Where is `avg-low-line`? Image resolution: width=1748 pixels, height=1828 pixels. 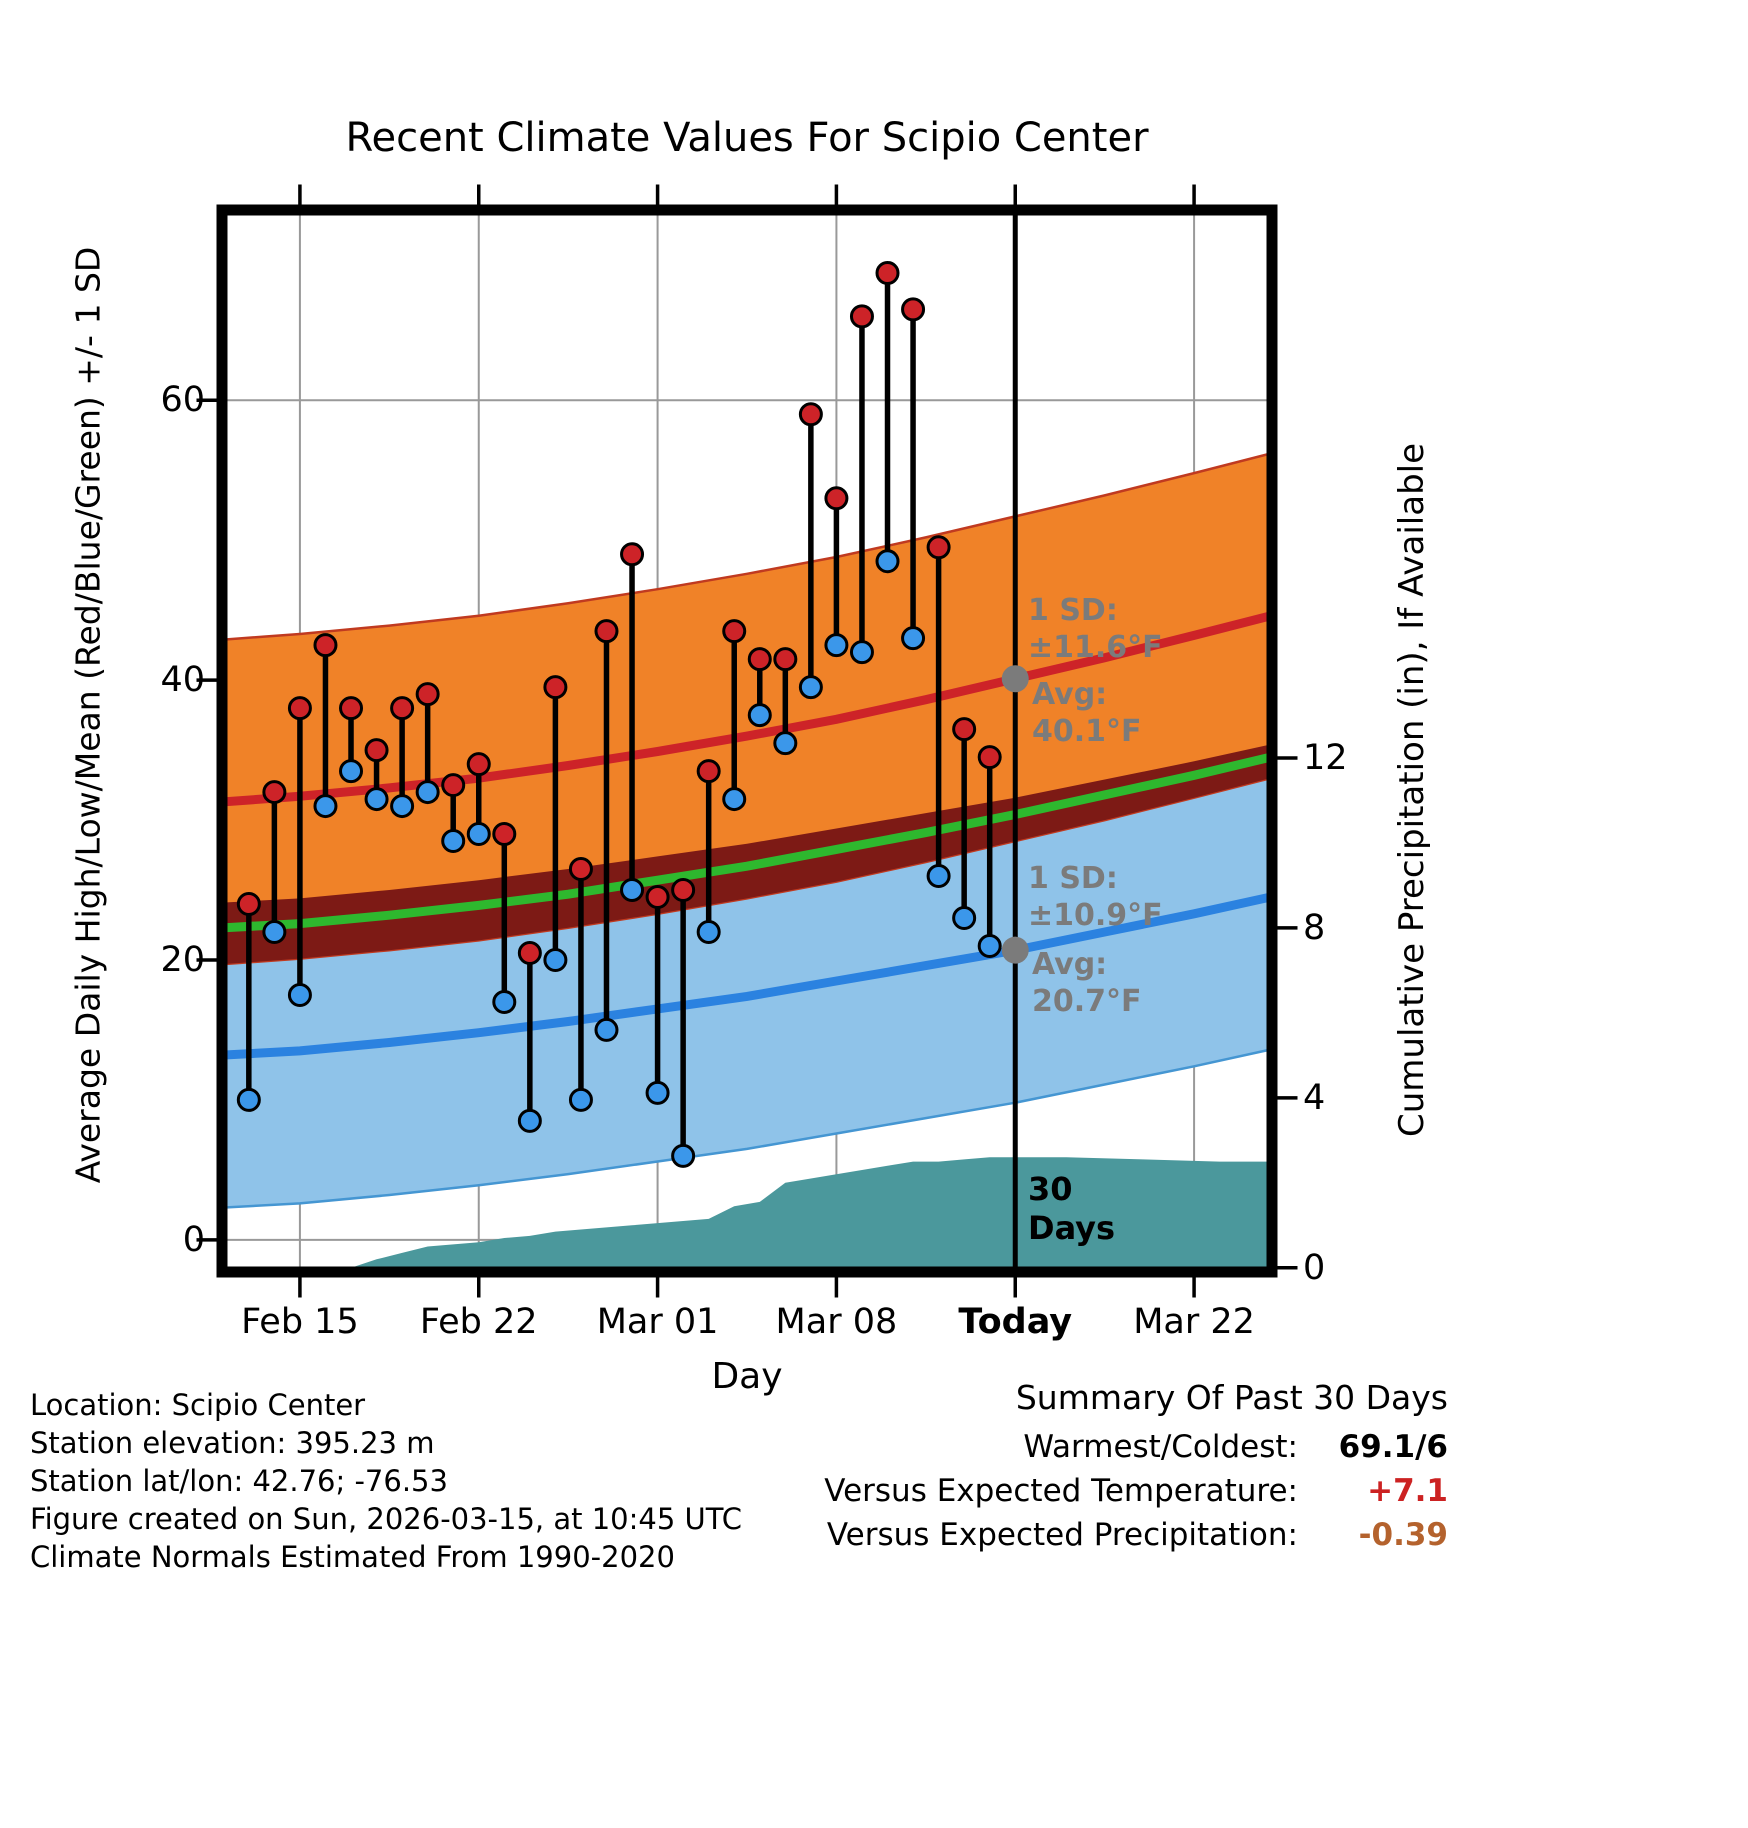
avg-low-line is located at coordinates (747, 976).